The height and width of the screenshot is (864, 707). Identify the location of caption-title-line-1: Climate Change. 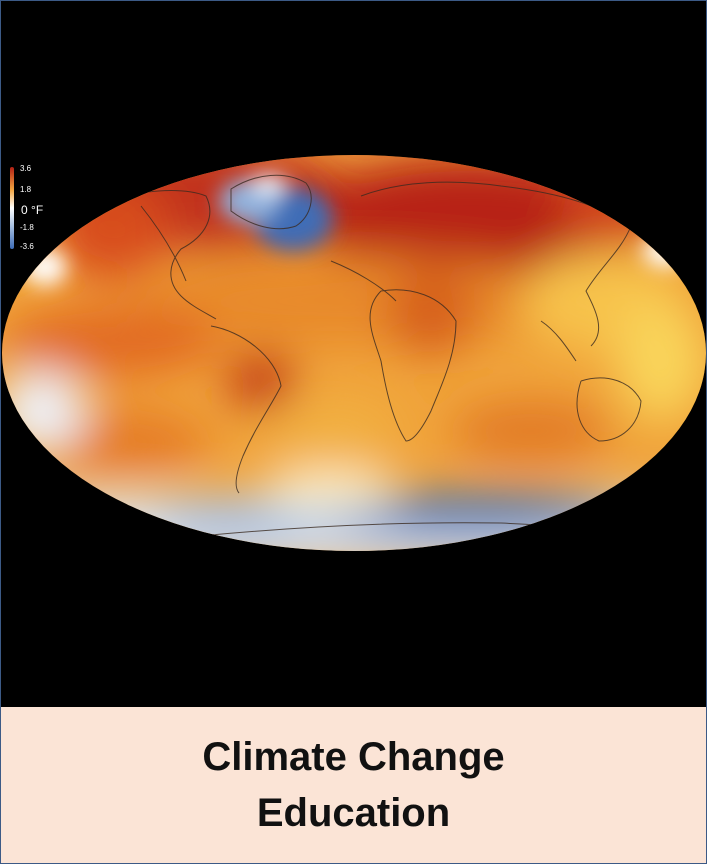
(353, 757).